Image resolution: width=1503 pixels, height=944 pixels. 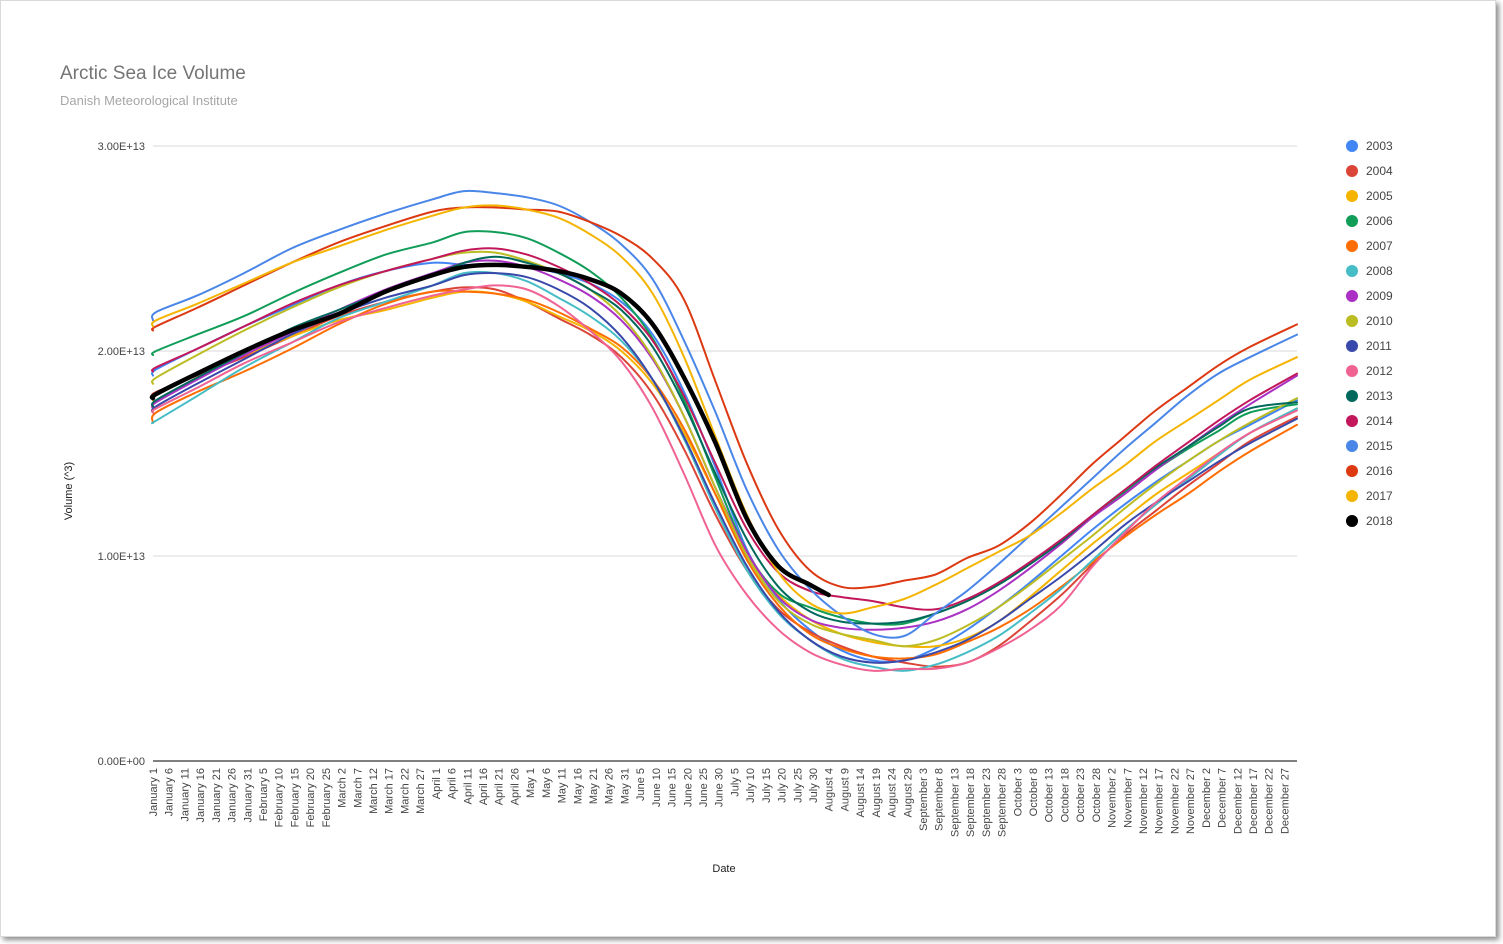 What do you see at coordinates (1113, 798) in the screenshot?
I see `x-tick-label: November 2` at bounding box center [1113, 798].